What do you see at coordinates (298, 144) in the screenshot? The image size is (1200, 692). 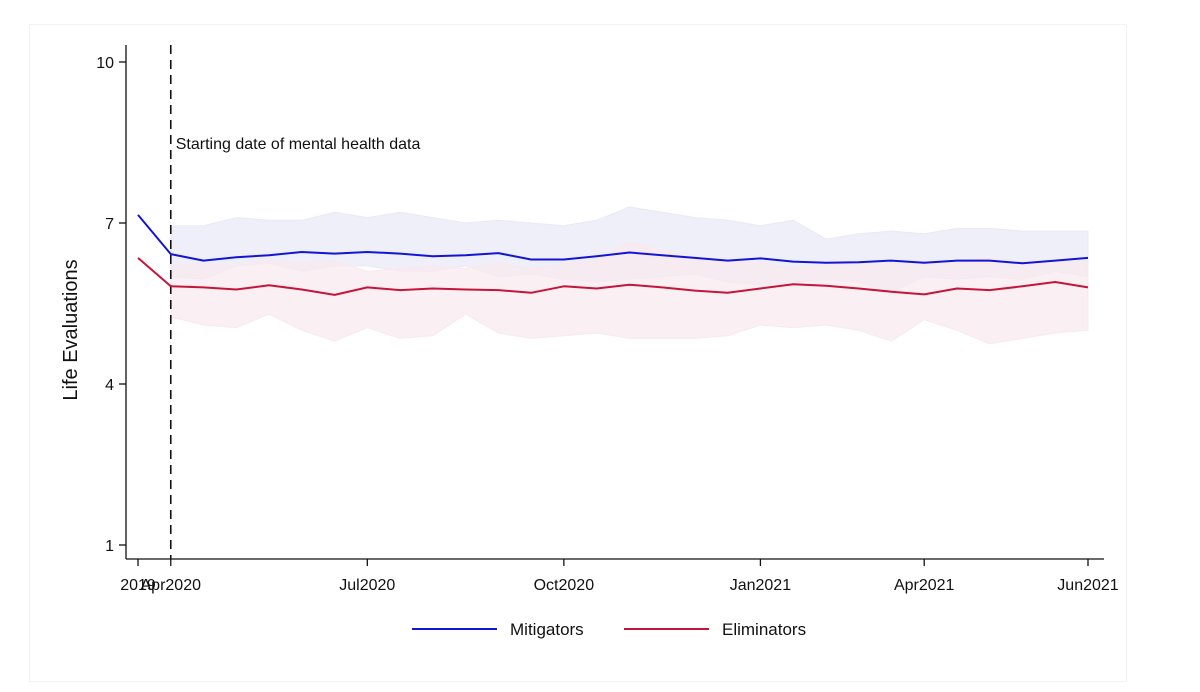 I see `start-date-annotation: Starting date of mental health data` at bounding box center [298, 144].